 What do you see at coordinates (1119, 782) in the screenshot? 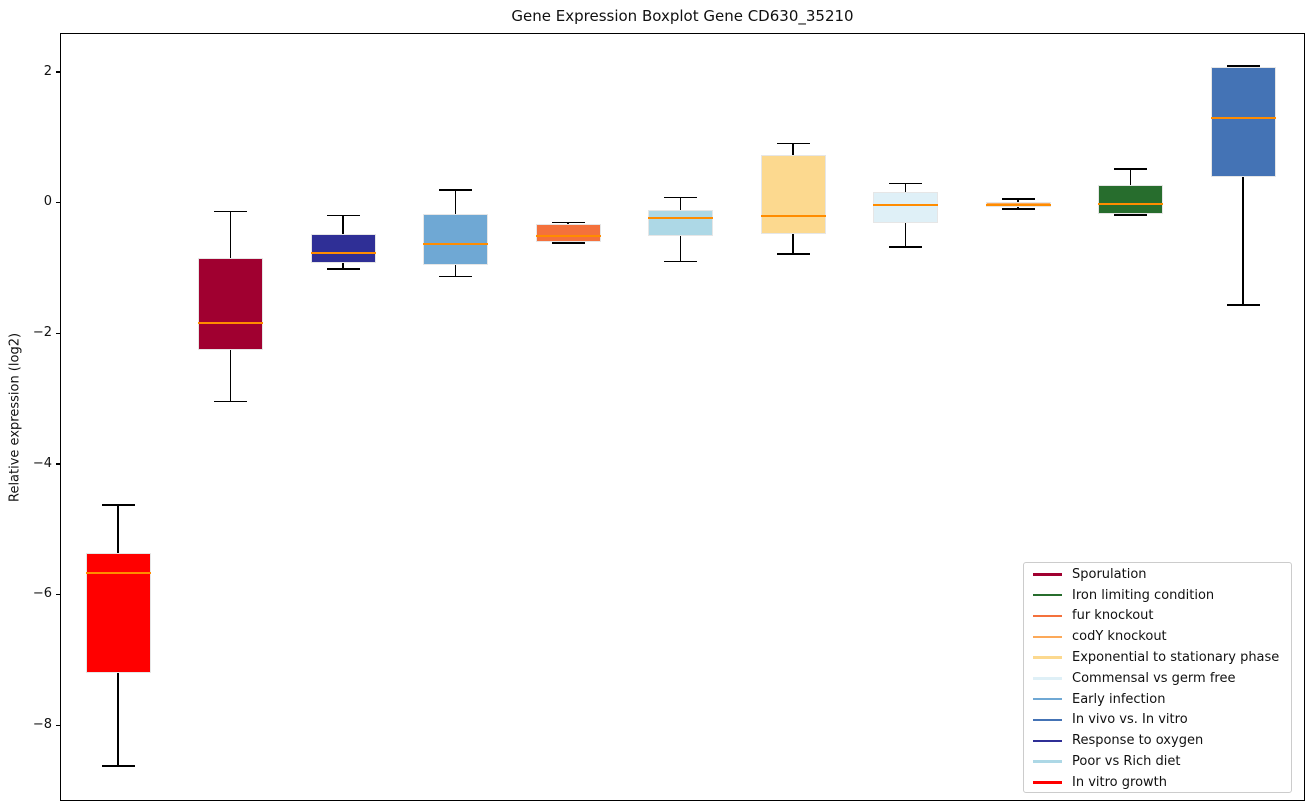
I see `legend-label: In vitro growth` at bounding box center [1119, 782].